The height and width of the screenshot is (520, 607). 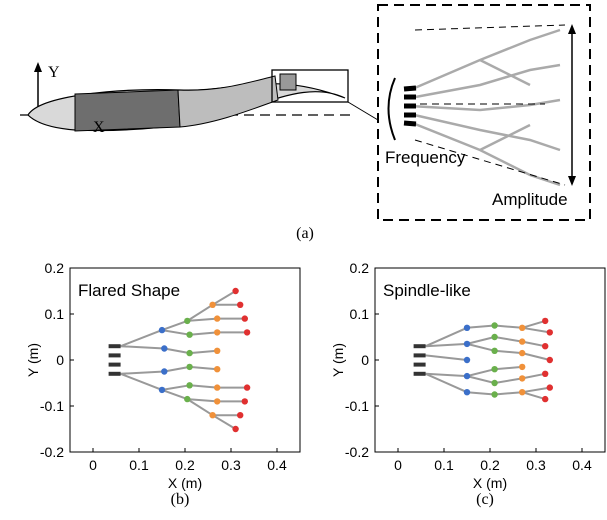 I want to click on amplitude-label: Amplitude, so click(x=530, y=199).